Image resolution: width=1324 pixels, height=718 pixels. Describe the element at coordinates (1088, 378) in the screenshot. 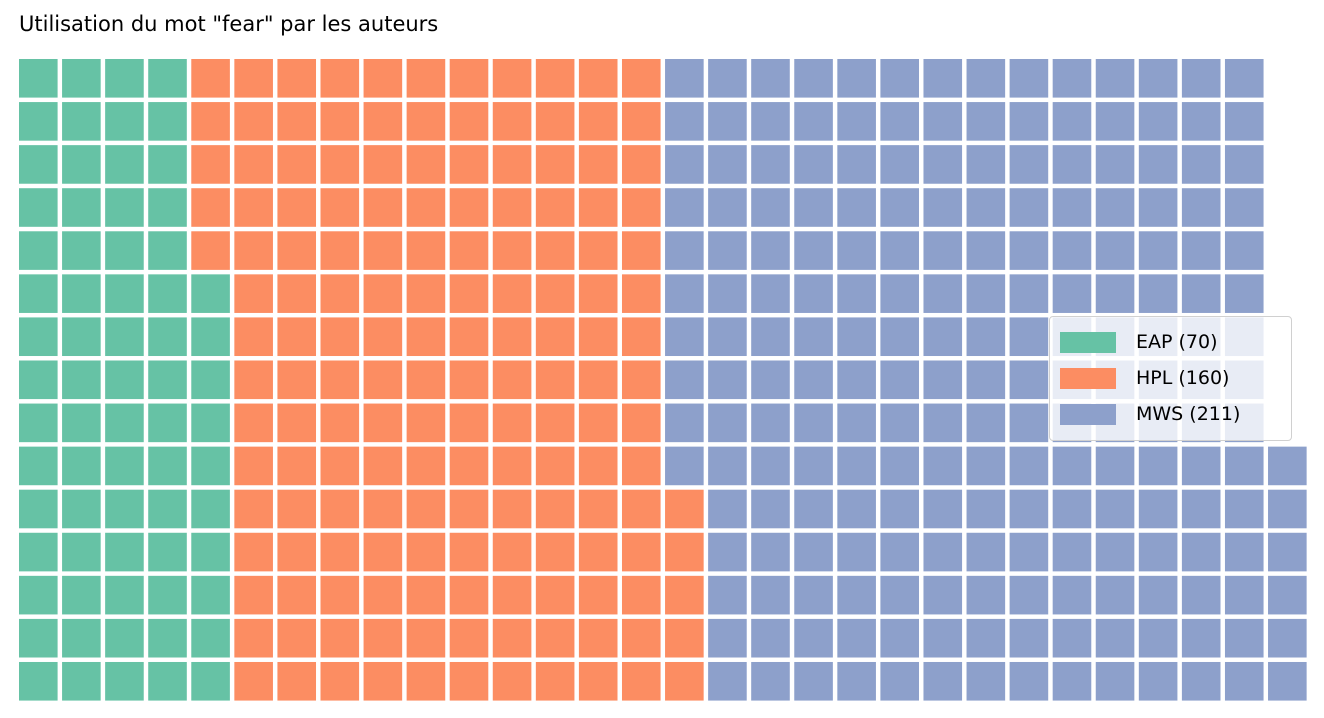

I see `legend-swatch-hpl` at that location.